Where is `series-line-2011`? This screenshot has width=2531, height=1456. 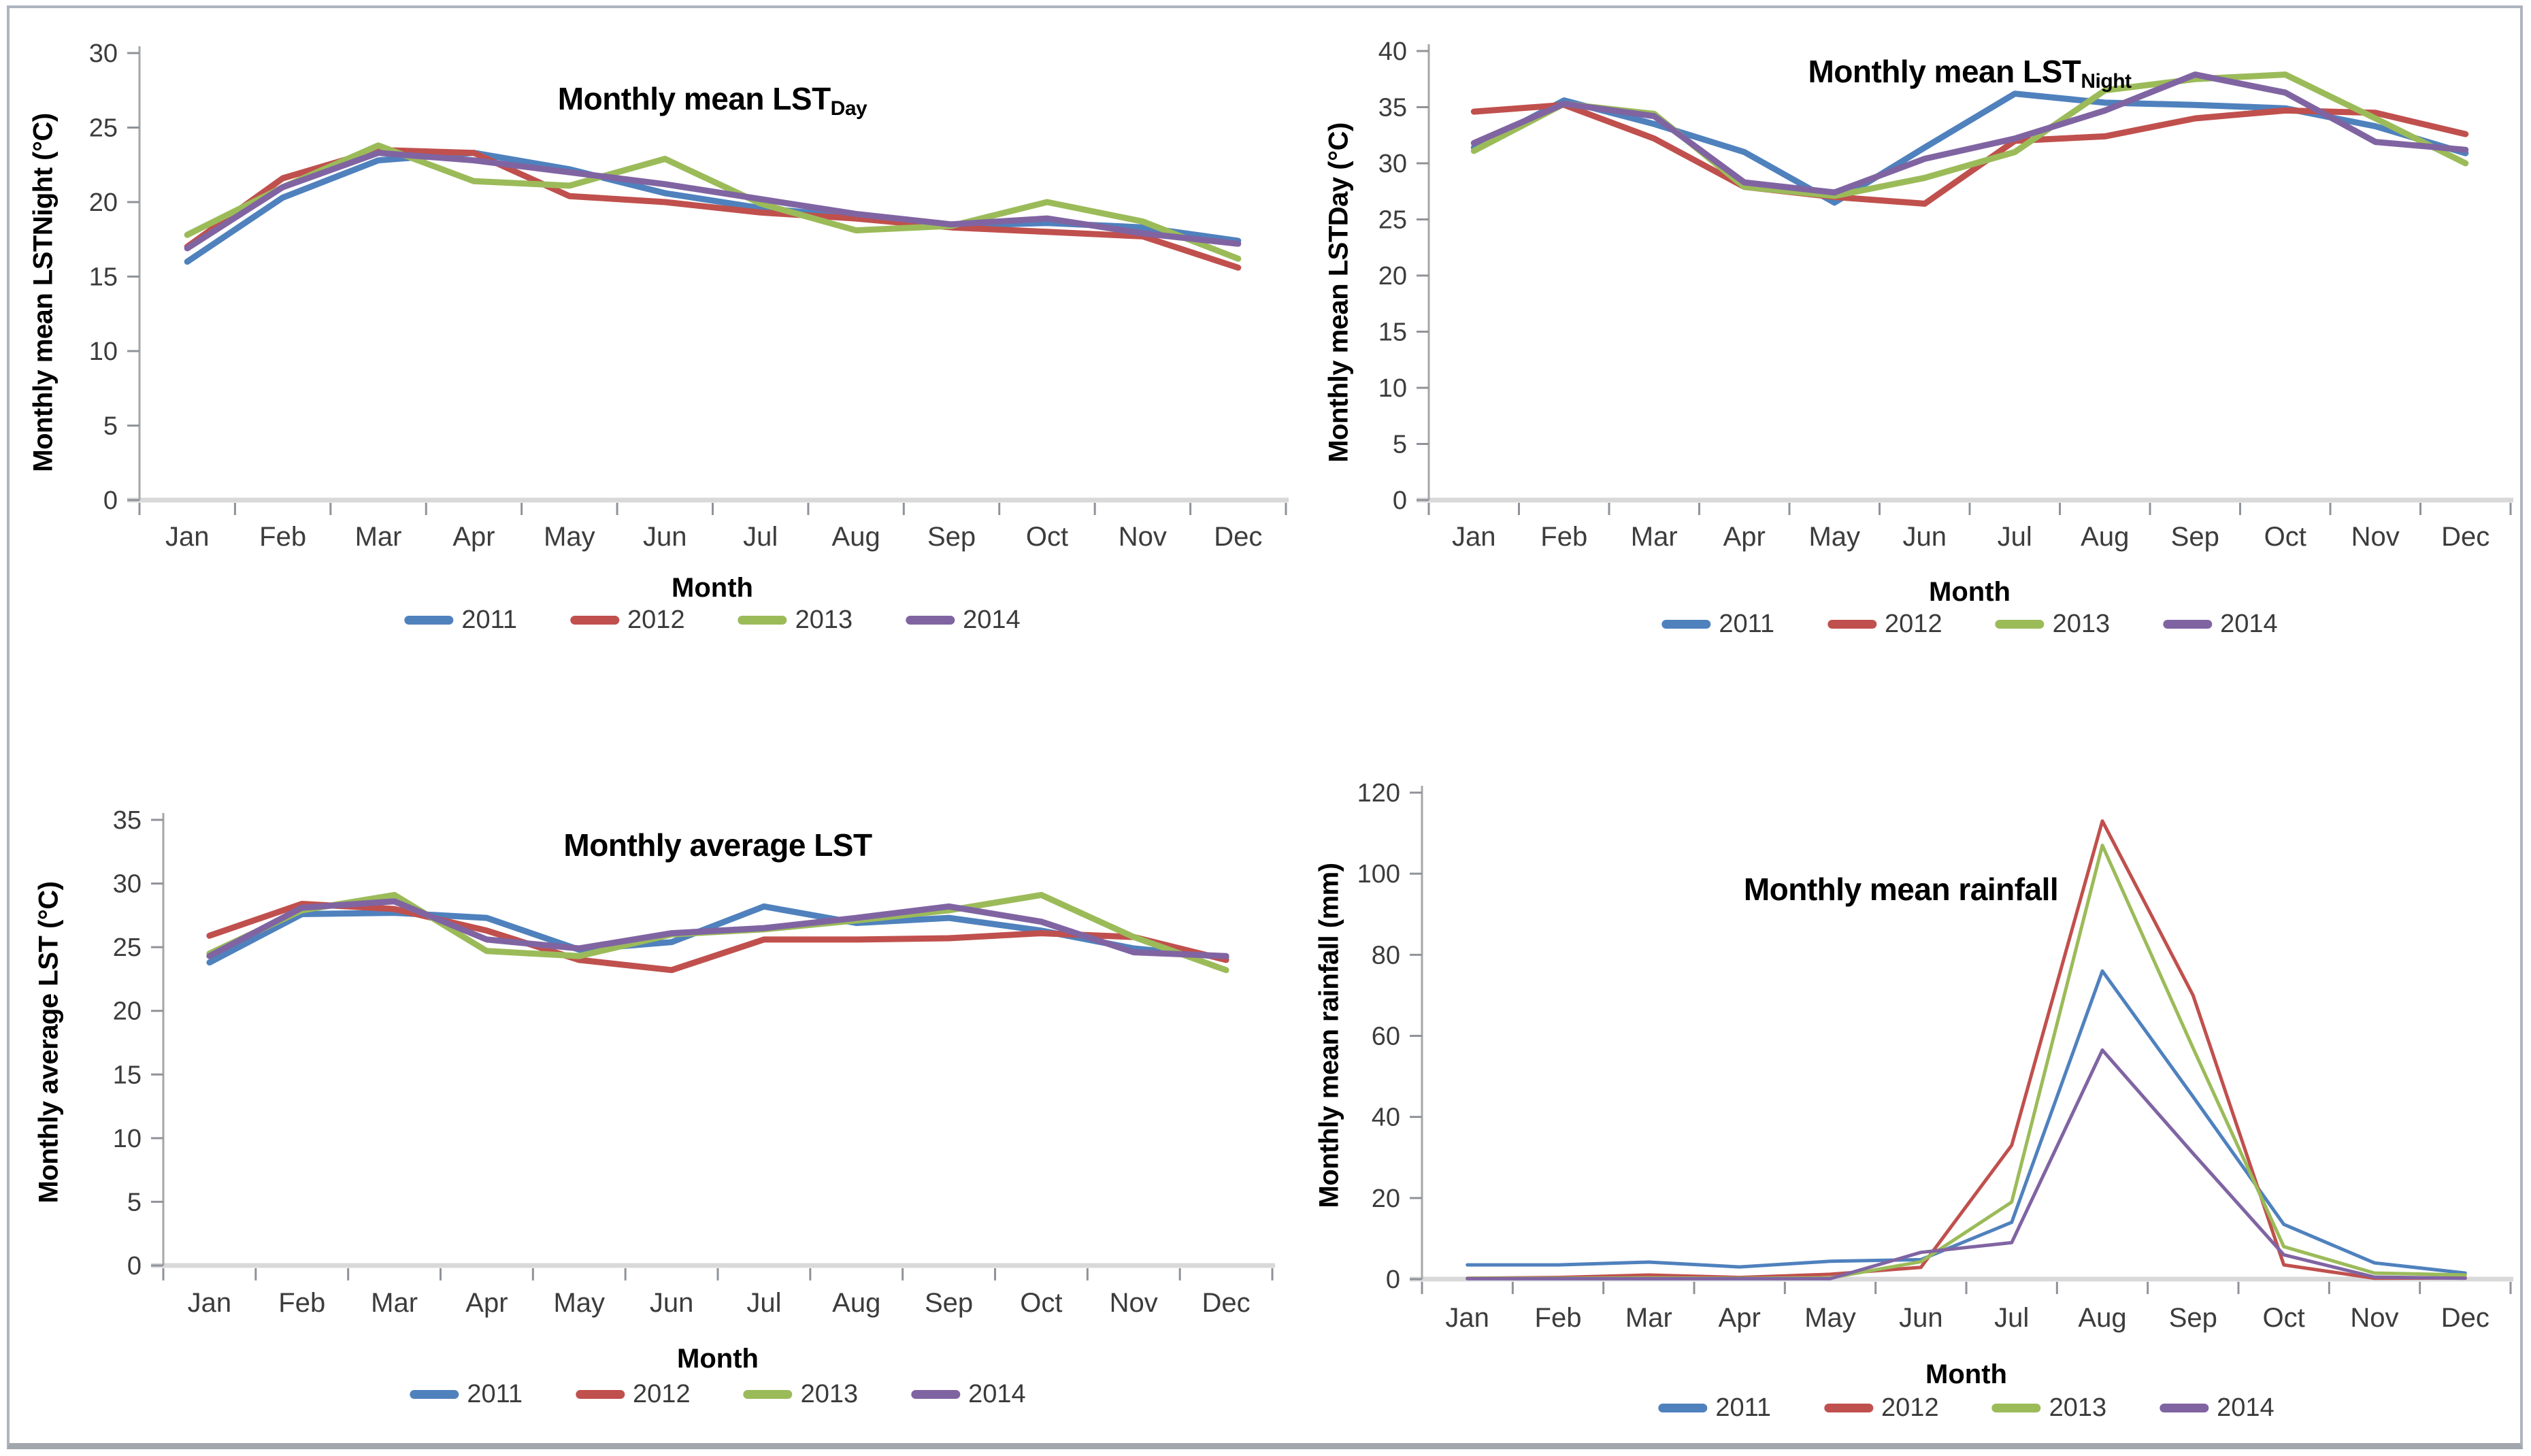 series-line-2011 is located at coordinates (1967, 1122).